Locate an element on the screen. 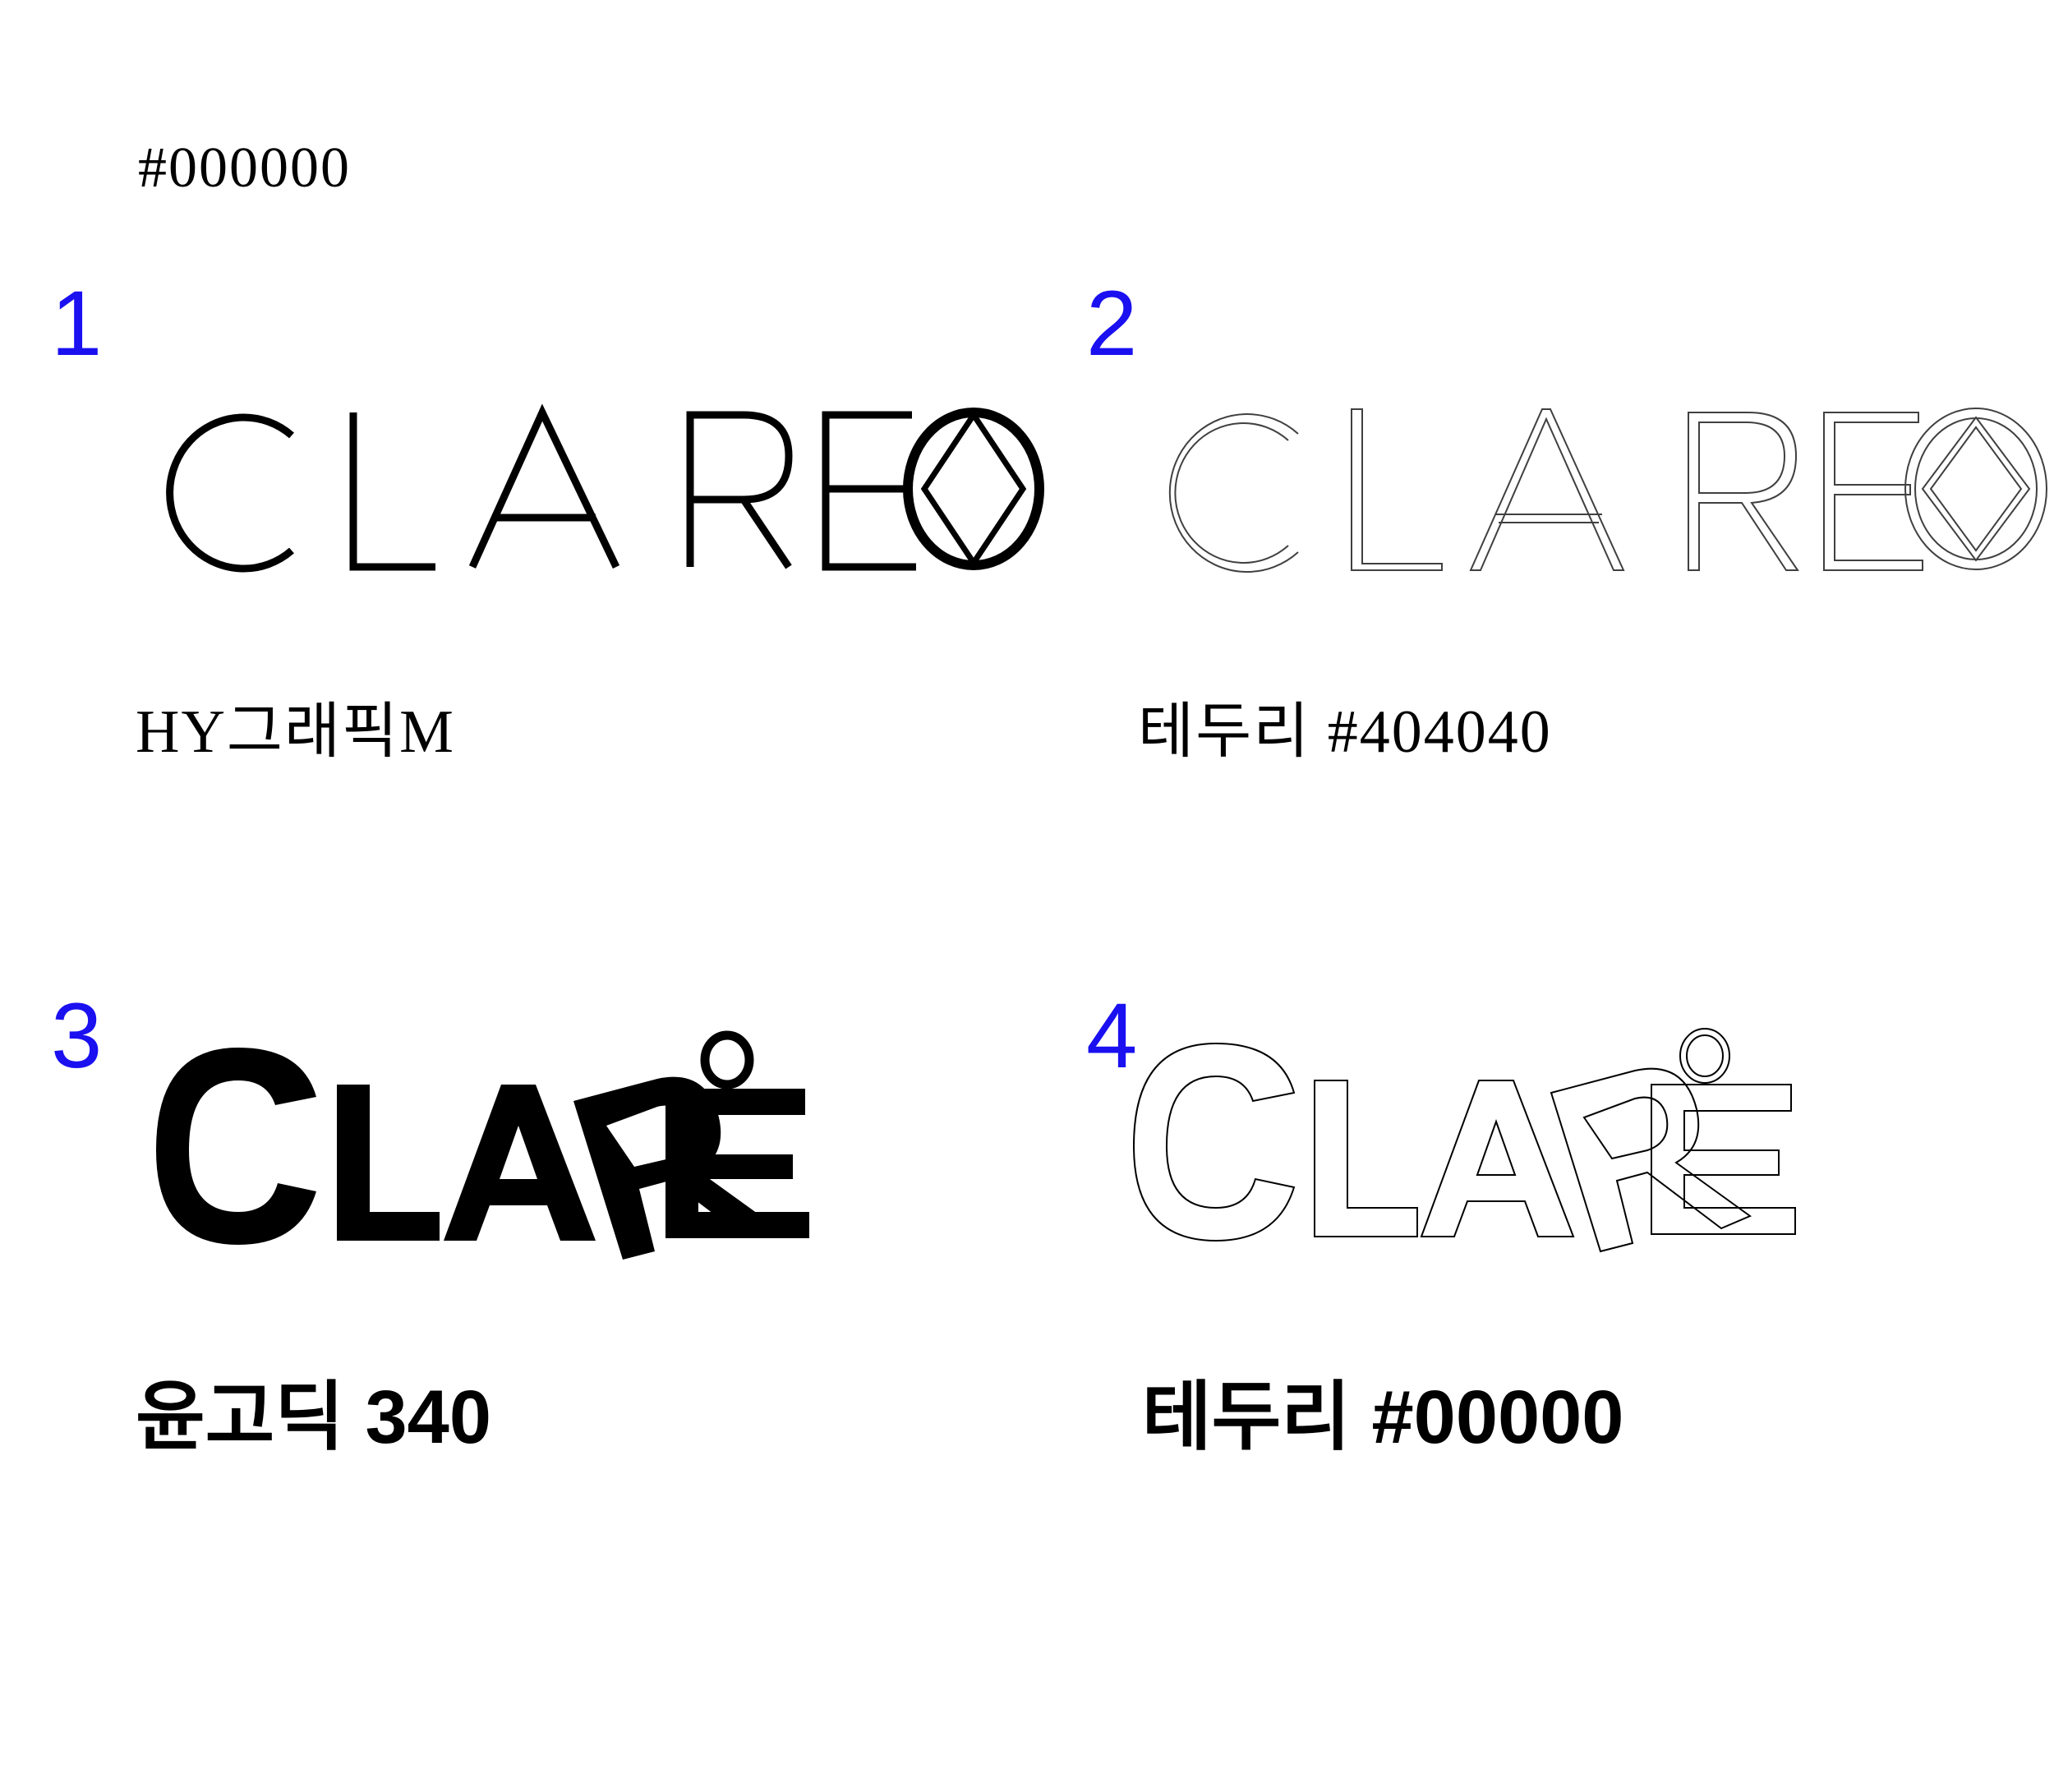  variant-number-1: 1 is located at coordinates (77, 323).